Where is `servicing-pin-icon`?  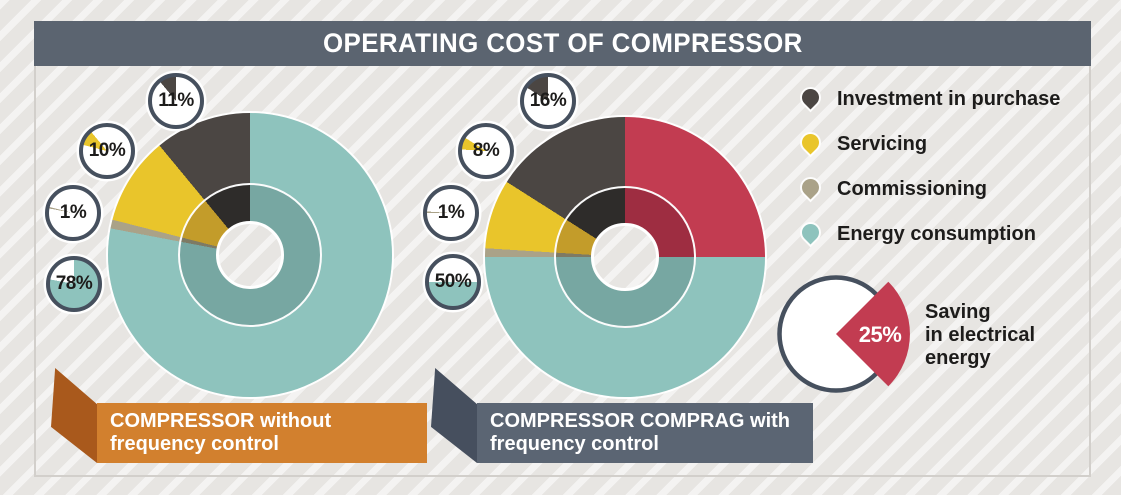
servicing-pin-icon is located at coordinates (810, 142).